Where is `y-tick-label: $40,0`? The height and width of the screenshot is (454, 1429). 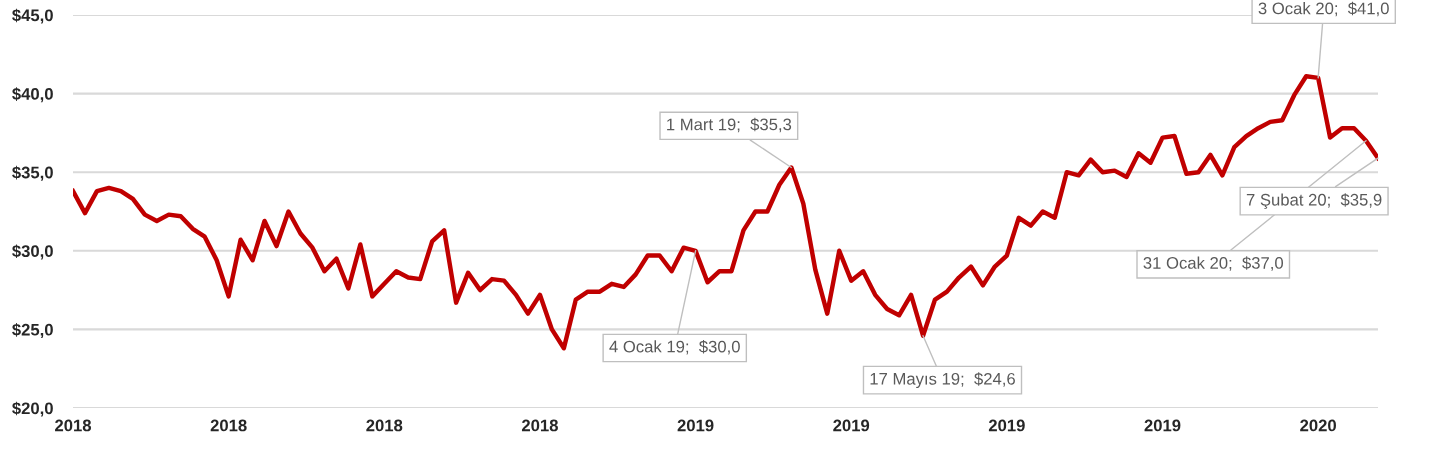
y-tick-label: $40,0 is located at coordinates (32, 95).